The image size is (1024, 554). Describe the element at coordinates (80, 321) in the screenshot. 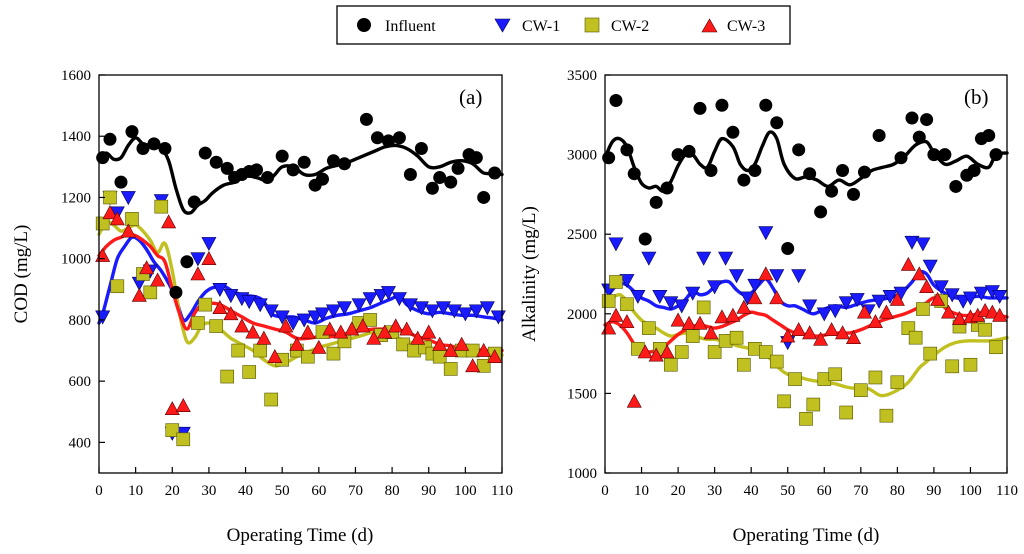

I see `panel-a-y-tick-label: 800` at that location.